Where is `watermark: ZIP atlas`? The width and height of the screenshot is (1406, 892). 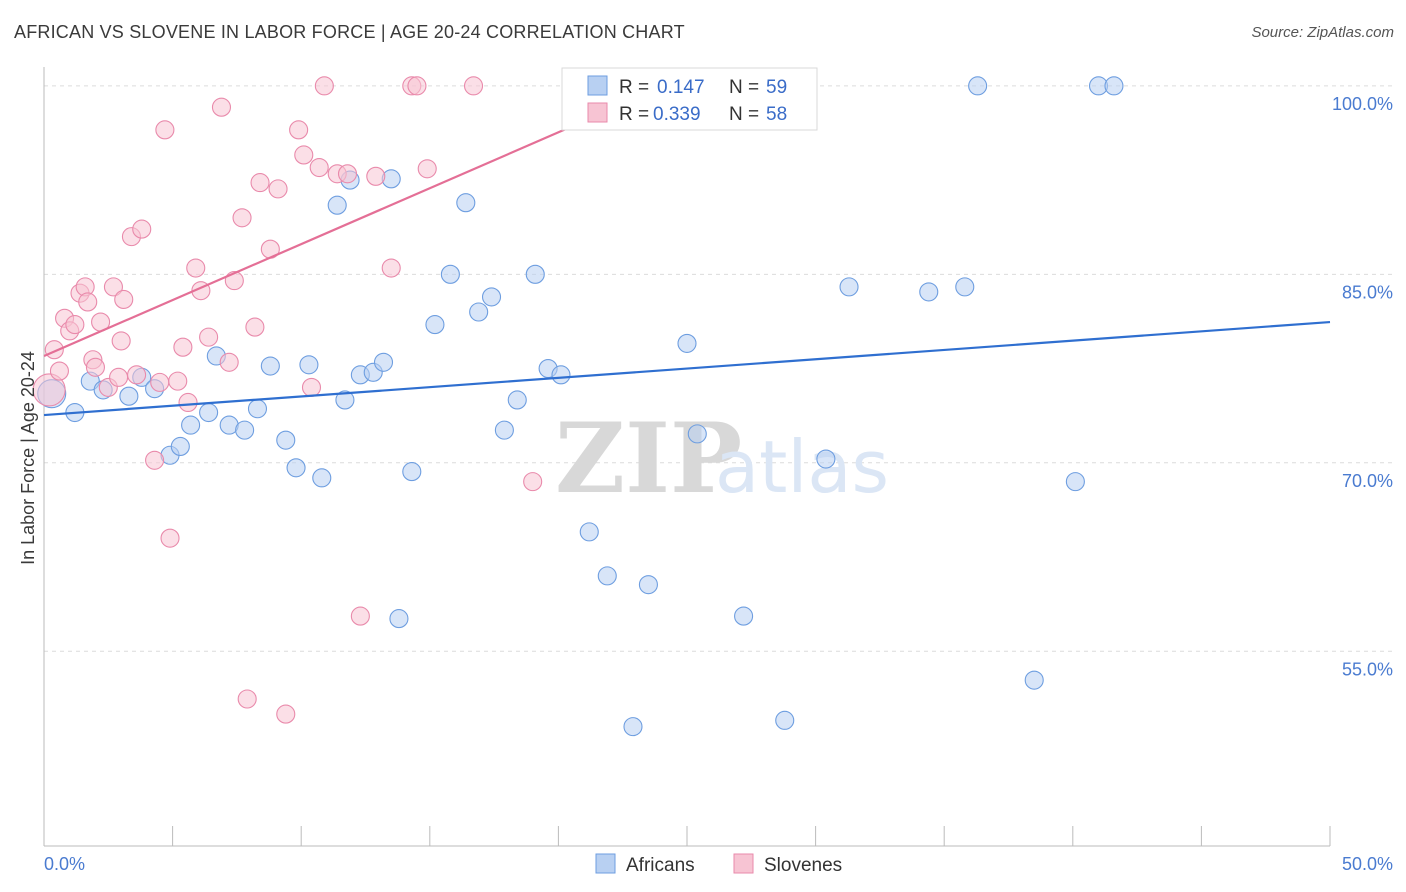 watermark: ZIP atlas is located at coordinates (722, 458).